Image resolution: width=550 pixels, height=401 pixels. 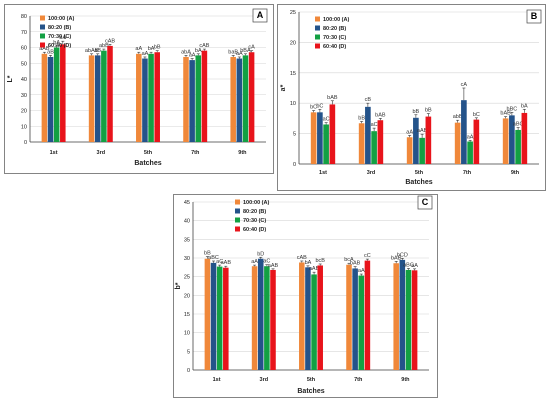 I want to click on x-tick-label: 7th, so click(x=195, y=153).